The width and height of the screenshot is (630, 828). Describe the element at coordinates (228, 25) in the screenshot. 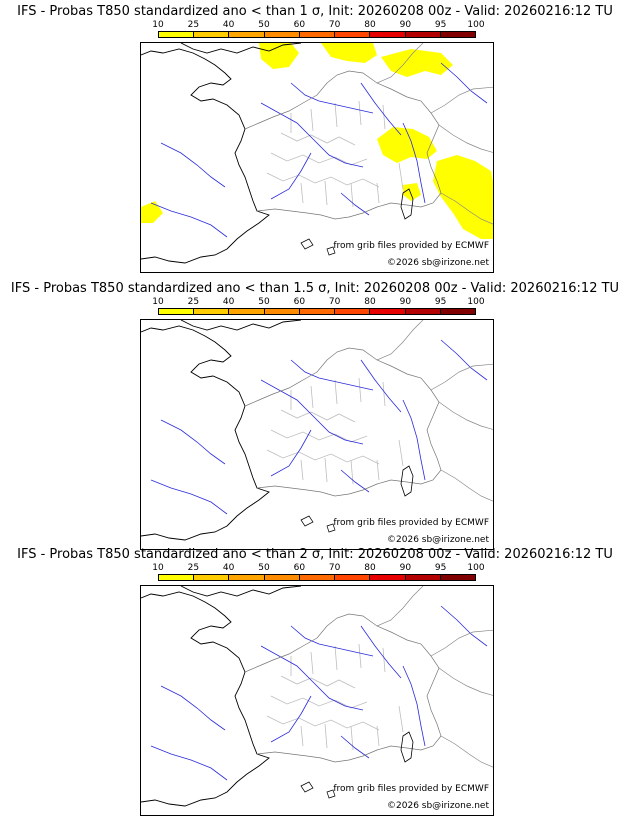

I see `colorbar-tick-label: 40` at that location.